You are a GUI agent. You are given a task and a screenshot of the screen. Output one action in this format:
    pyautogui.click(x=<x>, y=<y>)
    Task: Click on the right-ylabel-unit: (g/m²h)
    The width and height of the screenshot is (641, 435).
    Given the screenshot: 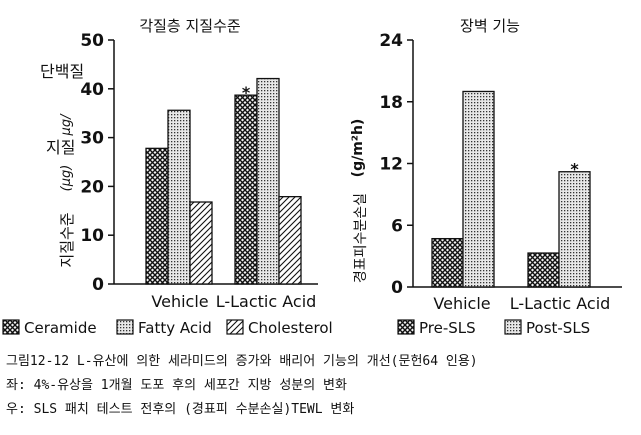 What is the action you would take?
    pyautogui.click(x=358, y=148)
    